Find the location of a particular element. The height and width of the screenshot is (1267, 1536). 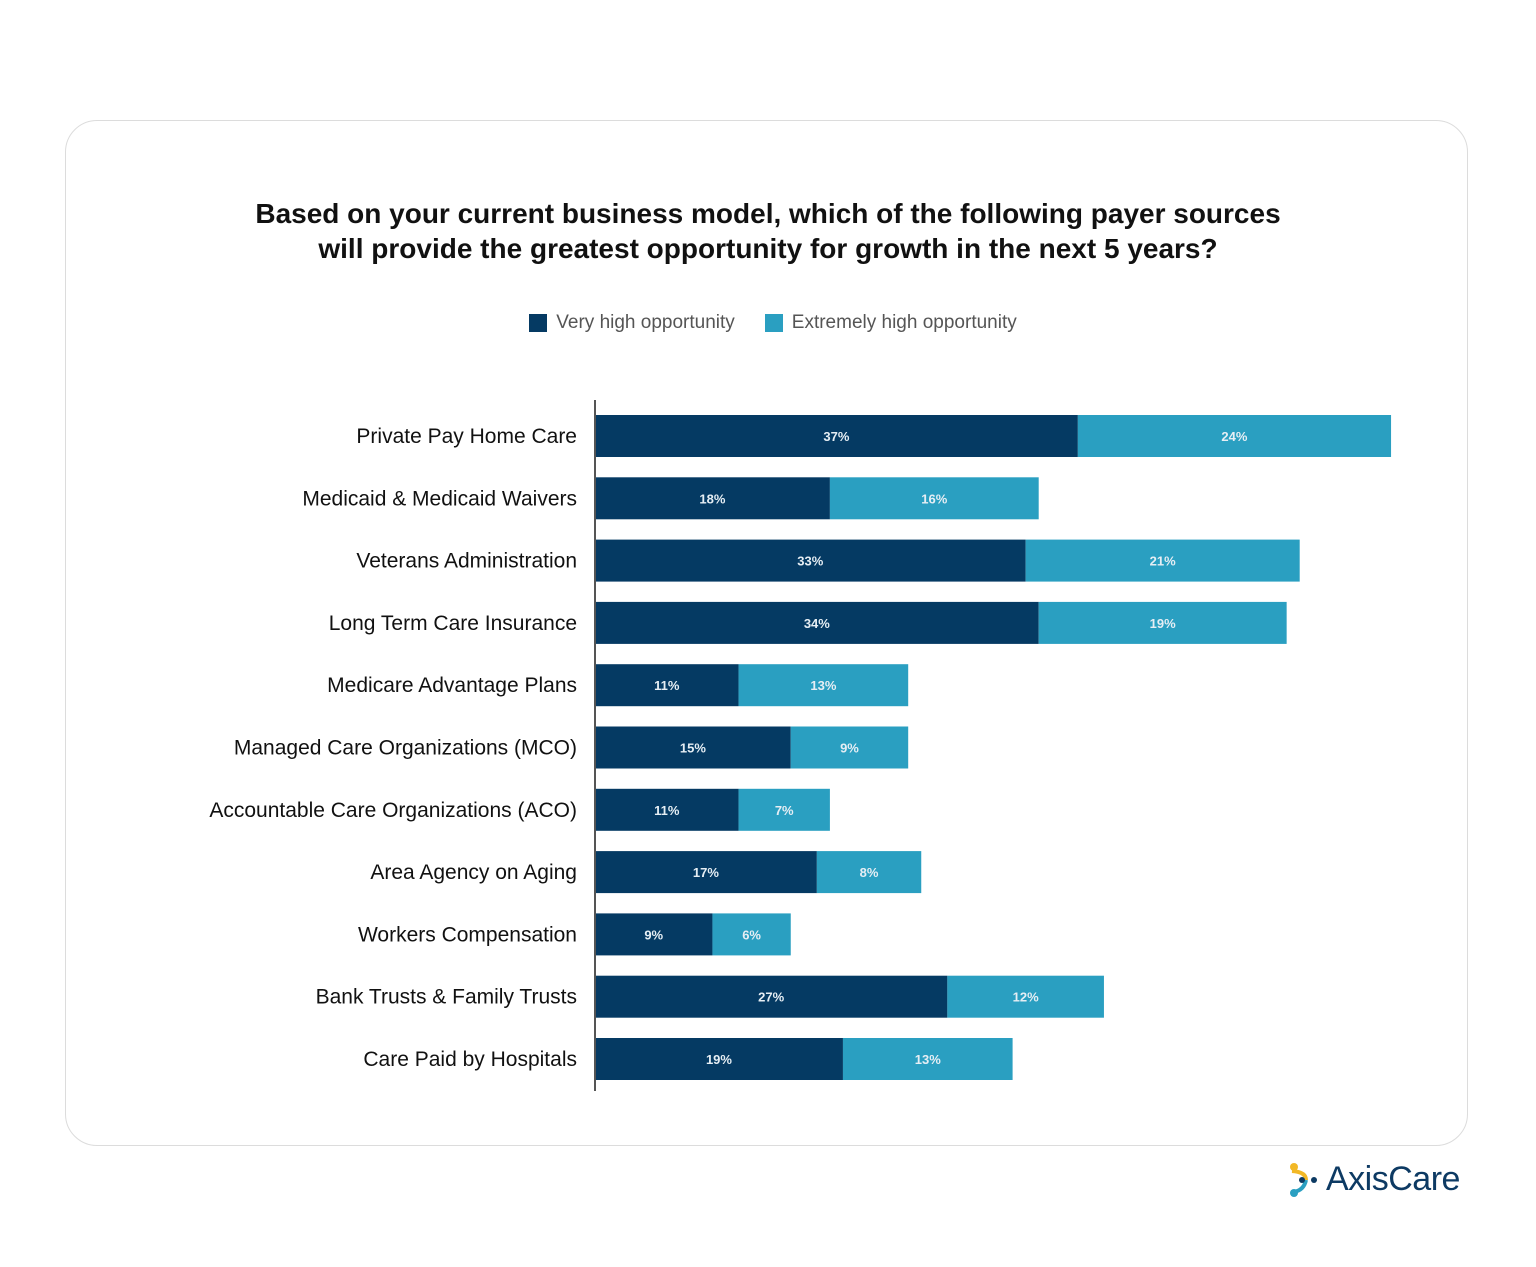

data-label: 33% is located at coordinates (810, 561).